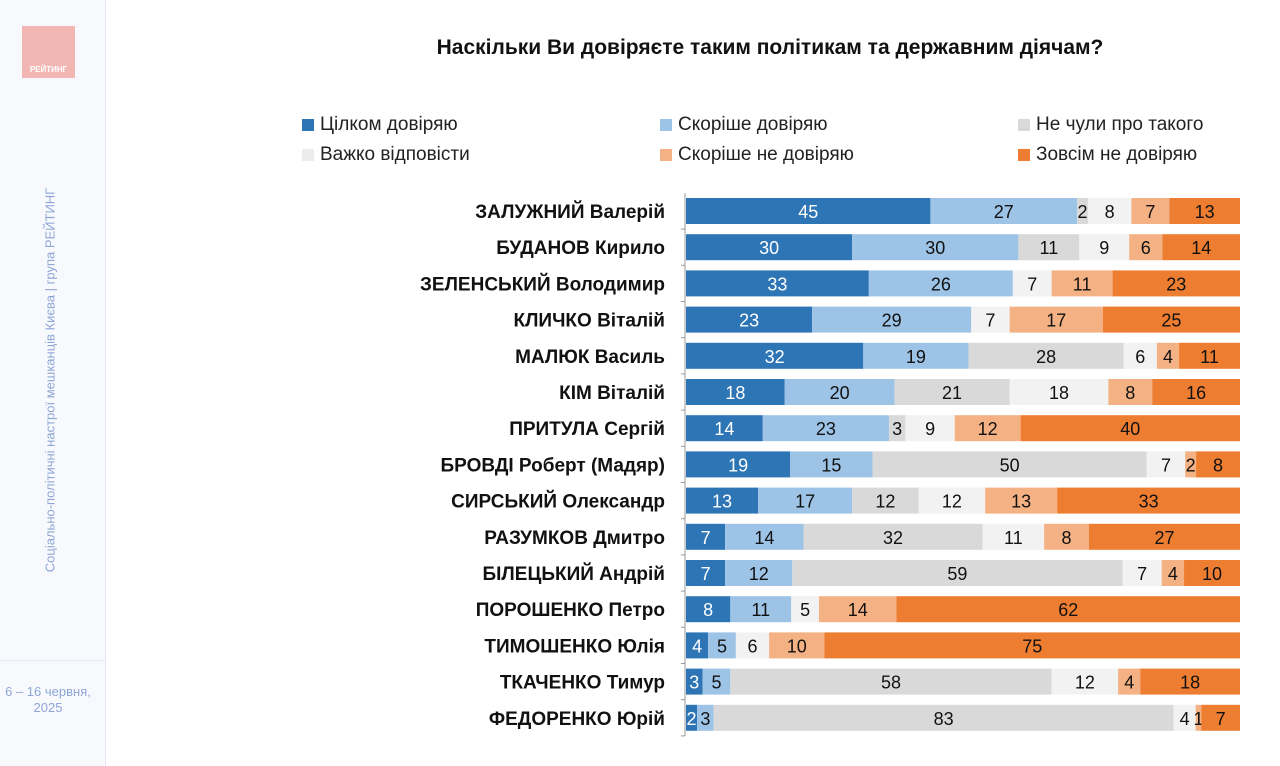  Describe the element at coordinates (769, 248) in the screenshot. I see `data-label: 30` at that location.